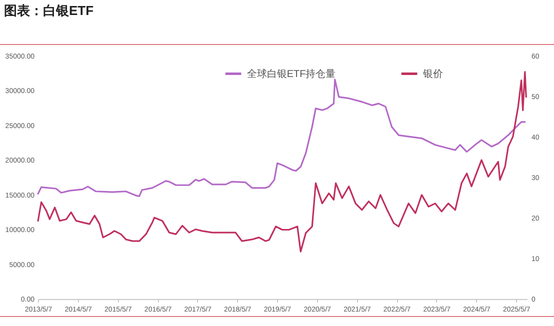  I want to click on legend-label: 全球白银ETF持仓量, so click(291, 74).